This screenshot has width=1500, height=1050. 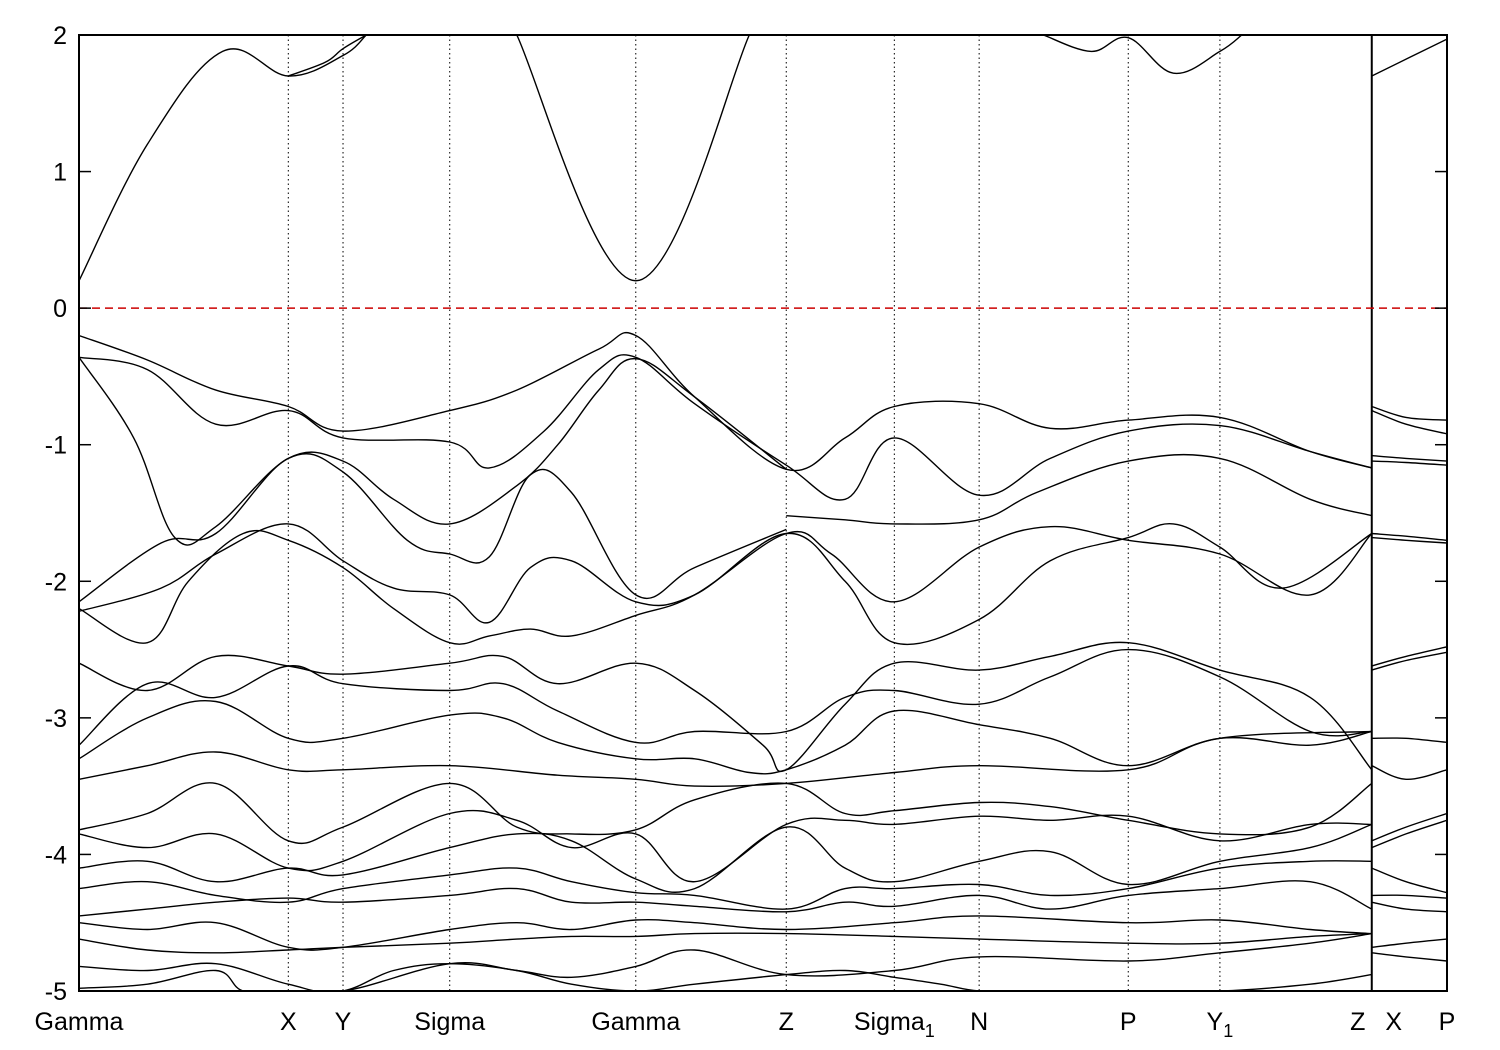 I want to click on y-tick-label: -5, so click(x=56, y=992).